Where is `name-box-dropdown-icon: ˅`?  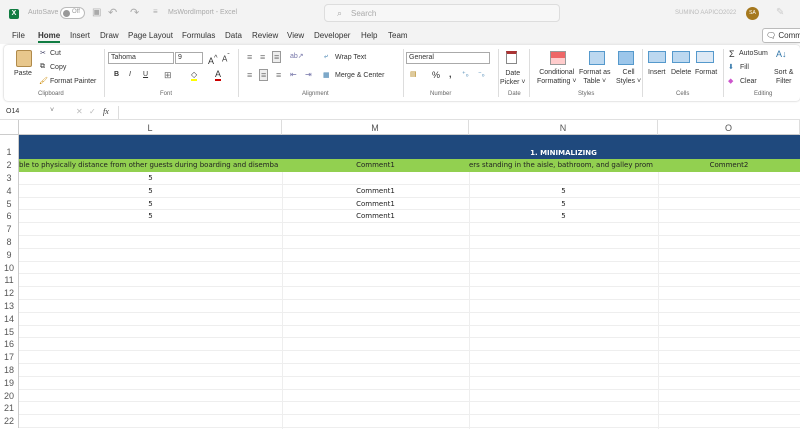 name-box-dropdown-icon: ˅ is located at coordinates (52, 110).